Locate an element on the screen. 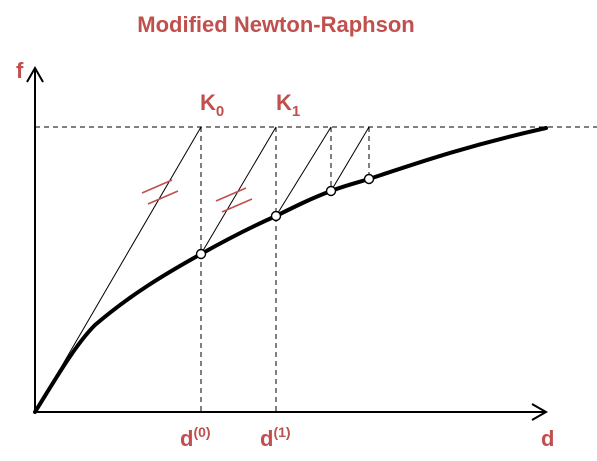  displacement-label-d1: d(1) is located at coordinates (275, 437).